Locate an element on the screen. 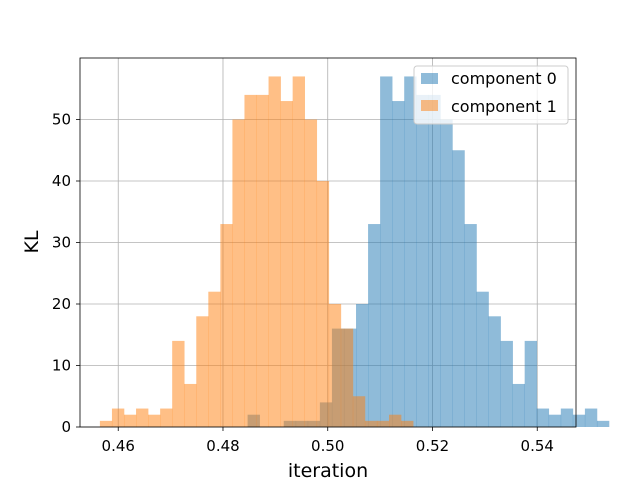  x-axis-label: iteration is located at coordinates (328, 470).